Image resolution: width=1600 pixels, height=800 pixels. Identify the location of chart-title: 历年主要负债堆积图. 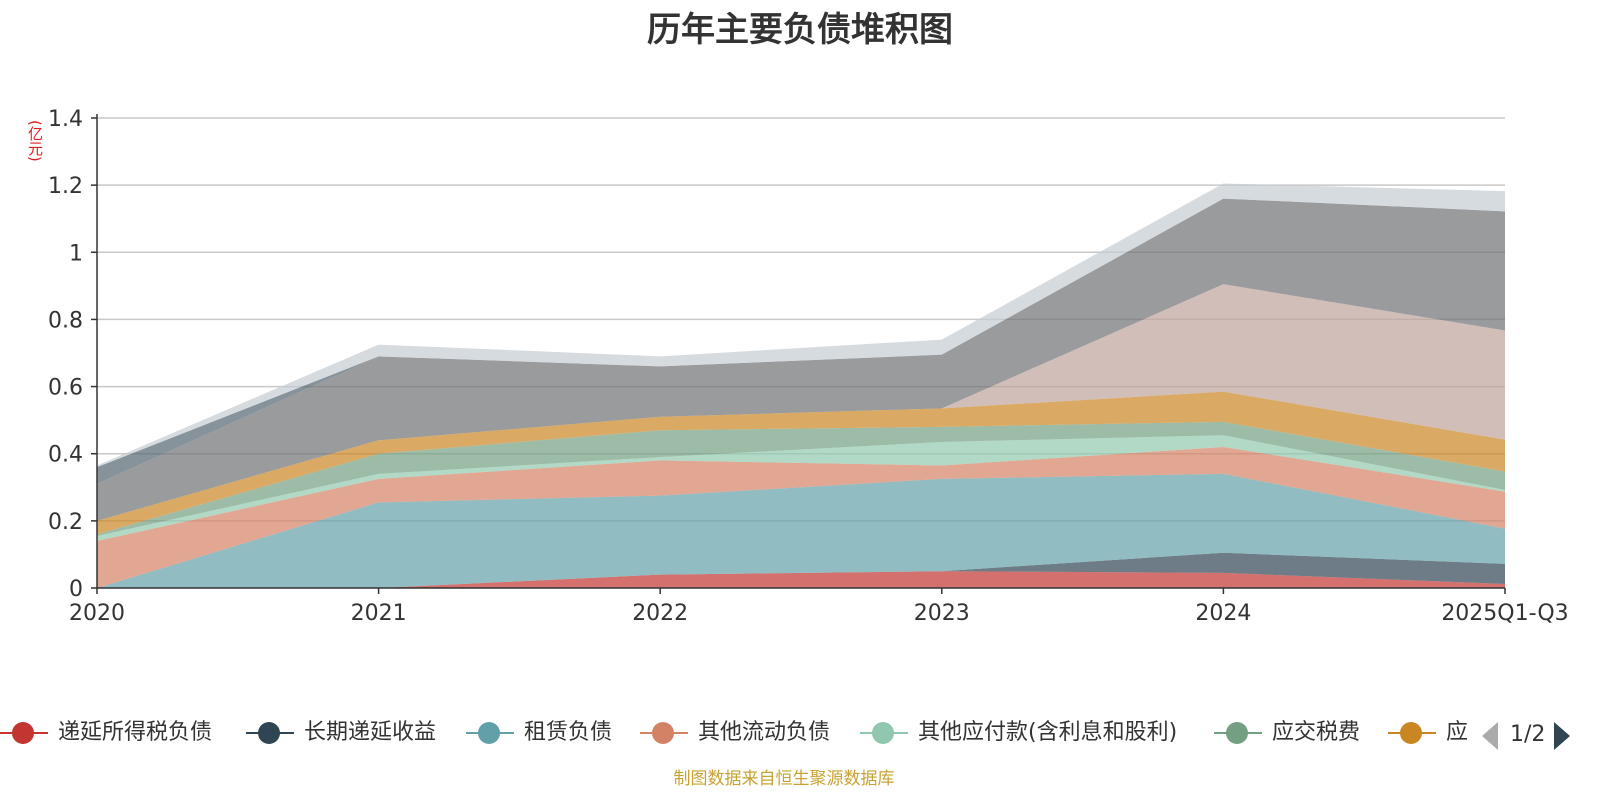
(800, 30).